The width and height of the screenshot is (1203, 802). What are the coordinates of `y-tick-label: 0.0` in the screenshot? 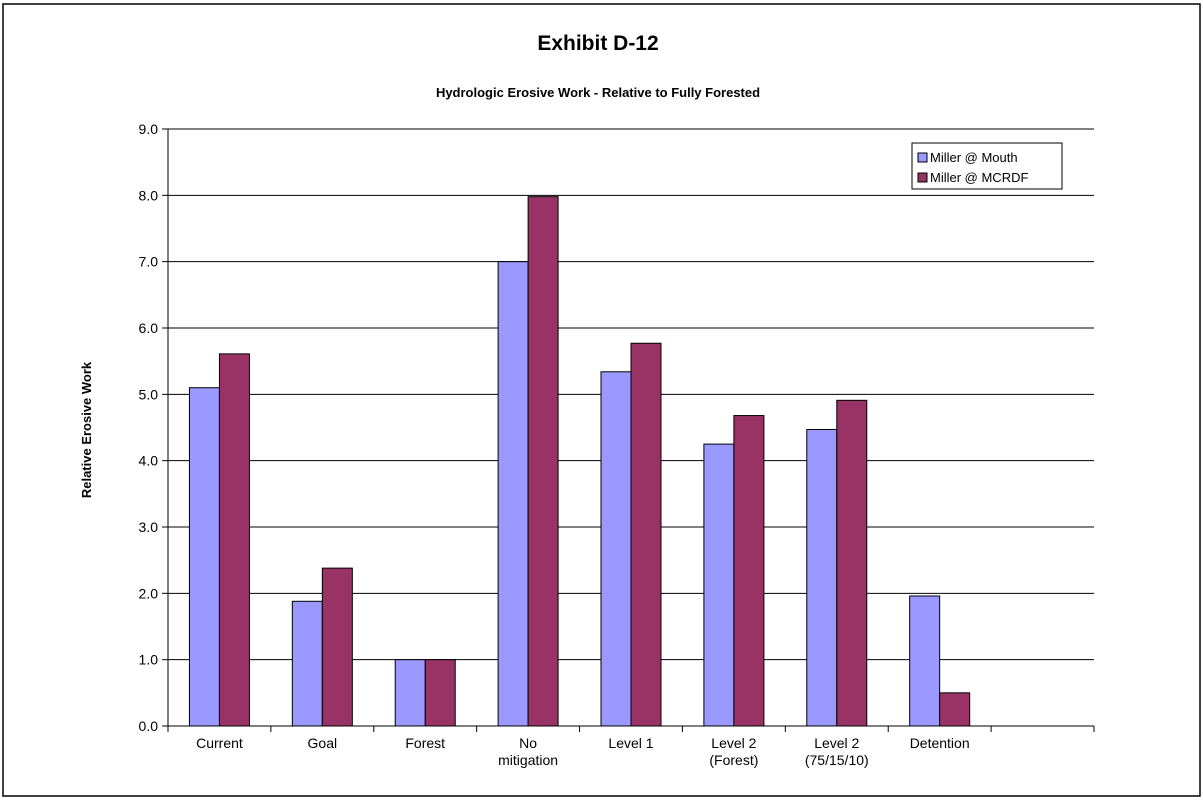 It's located at (149, 726).